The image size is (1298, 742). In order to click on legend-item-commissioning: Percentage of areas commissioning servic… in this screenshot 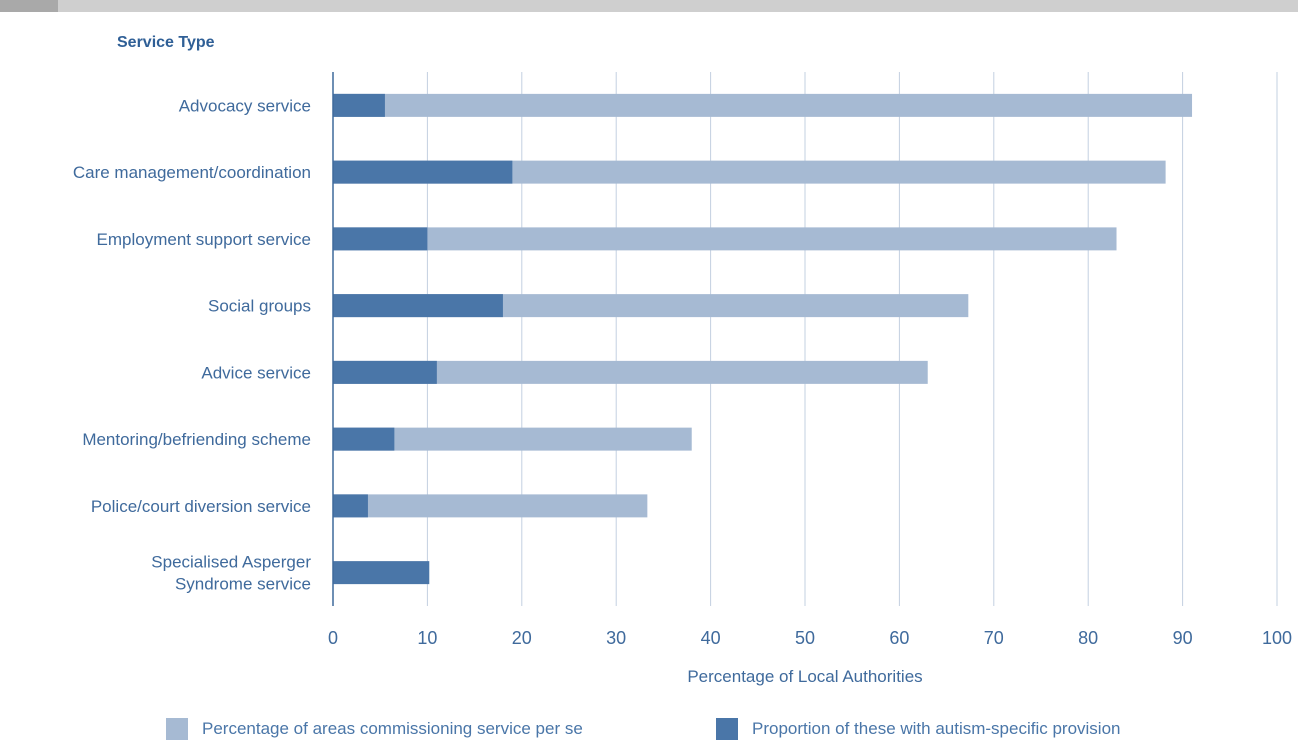, I will do `click(374, 729)`.